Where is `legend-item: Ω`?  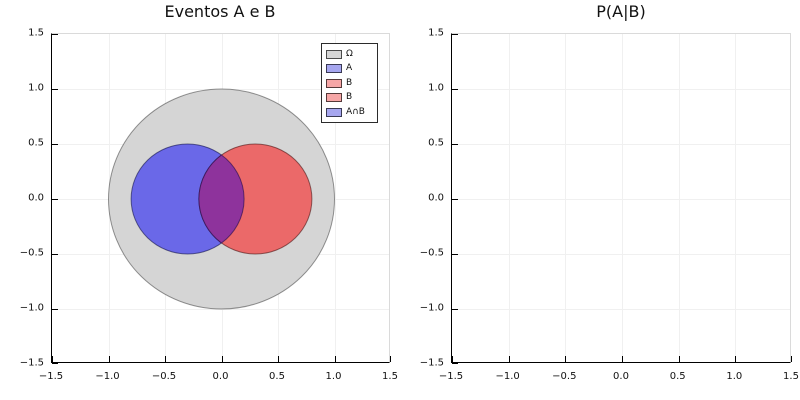 legend-item: Ω is located at coordinates (349, 54).